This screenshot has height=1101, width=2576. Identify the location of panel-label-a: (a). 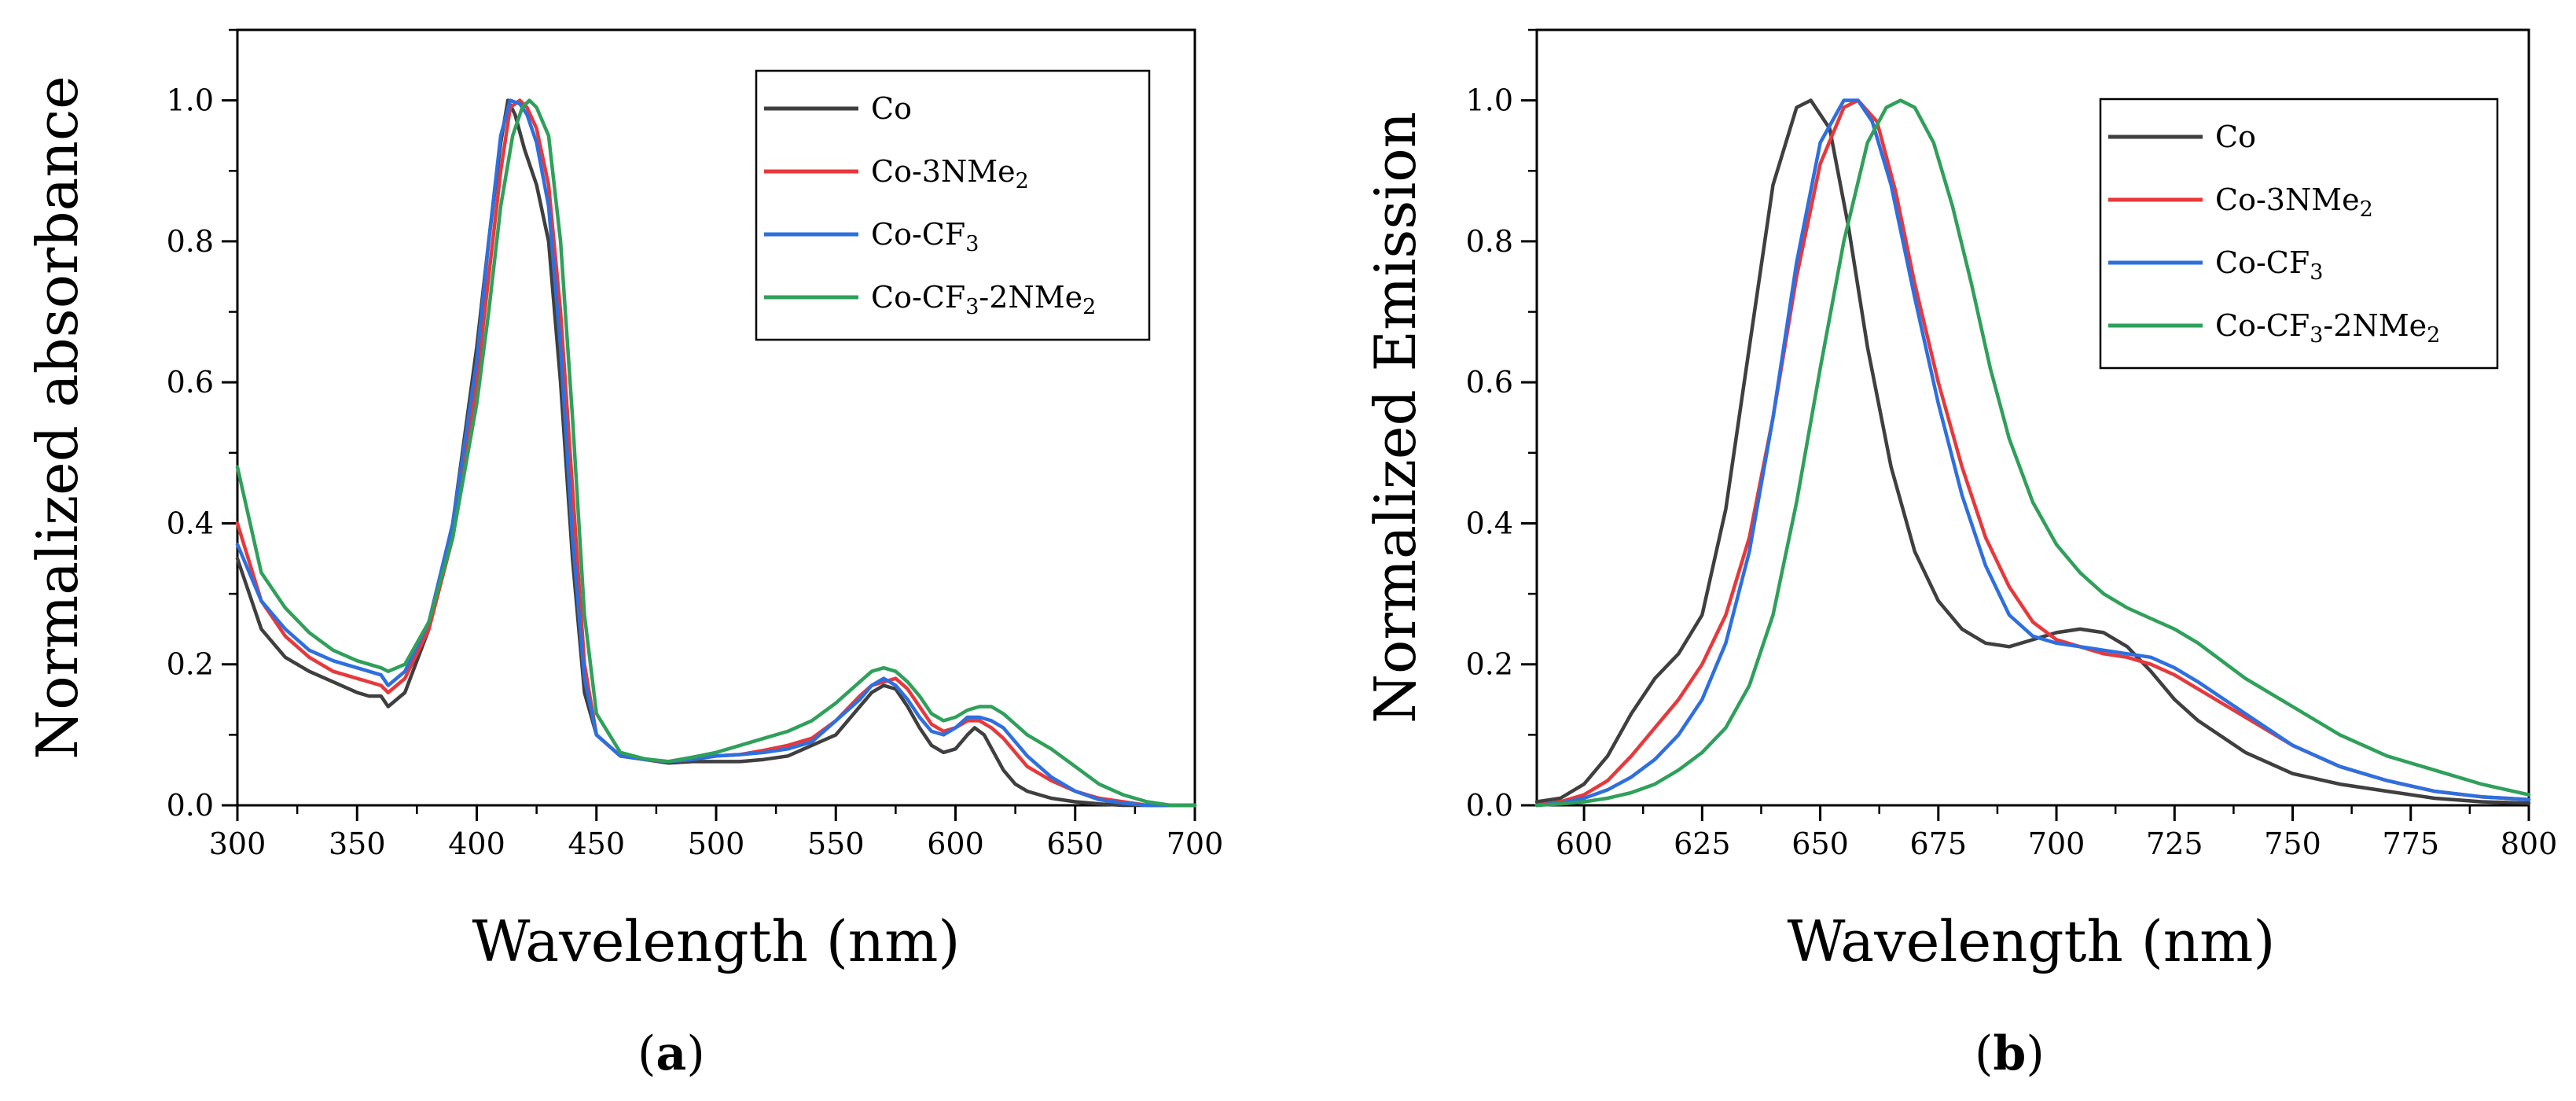
(671, 1053).